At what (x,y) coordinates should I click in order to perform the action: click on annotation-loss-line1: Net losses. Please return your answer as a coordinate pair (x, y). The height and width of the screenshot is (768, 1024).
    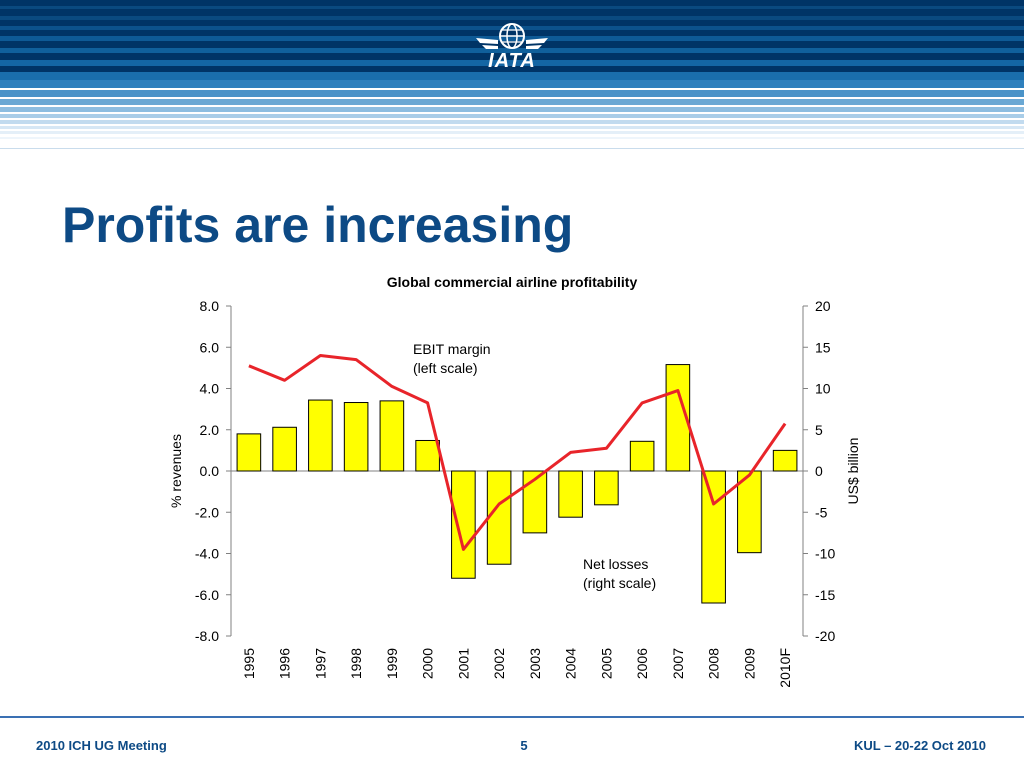
    Looking at the image, I should click on (615, 564).